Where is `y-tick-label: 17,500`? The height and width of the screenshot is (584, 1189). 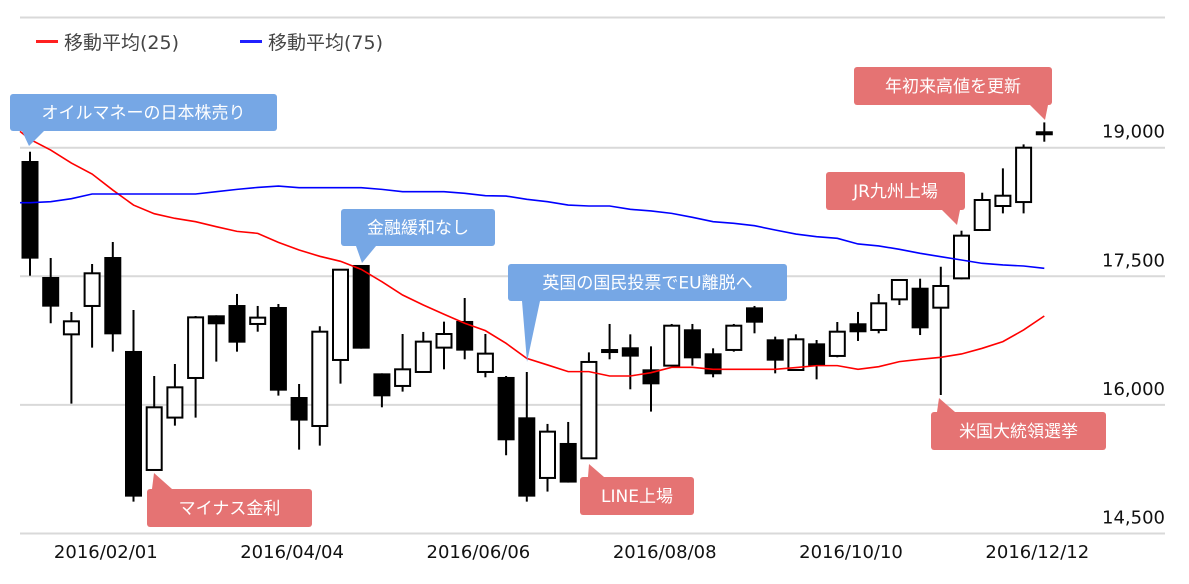 y-tick-label: 17,500 is located at coordinates (1133, 260).